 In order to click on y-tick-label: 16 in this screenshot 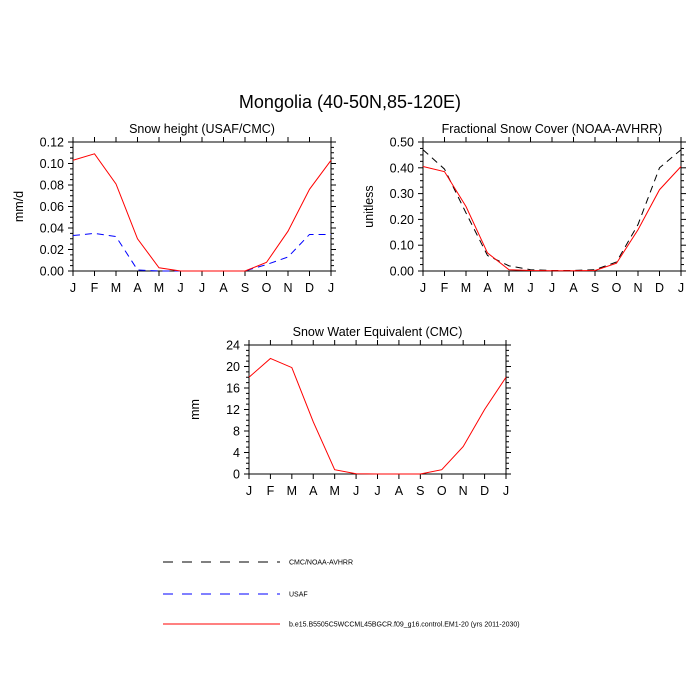, I will do `click(233, 389)`.